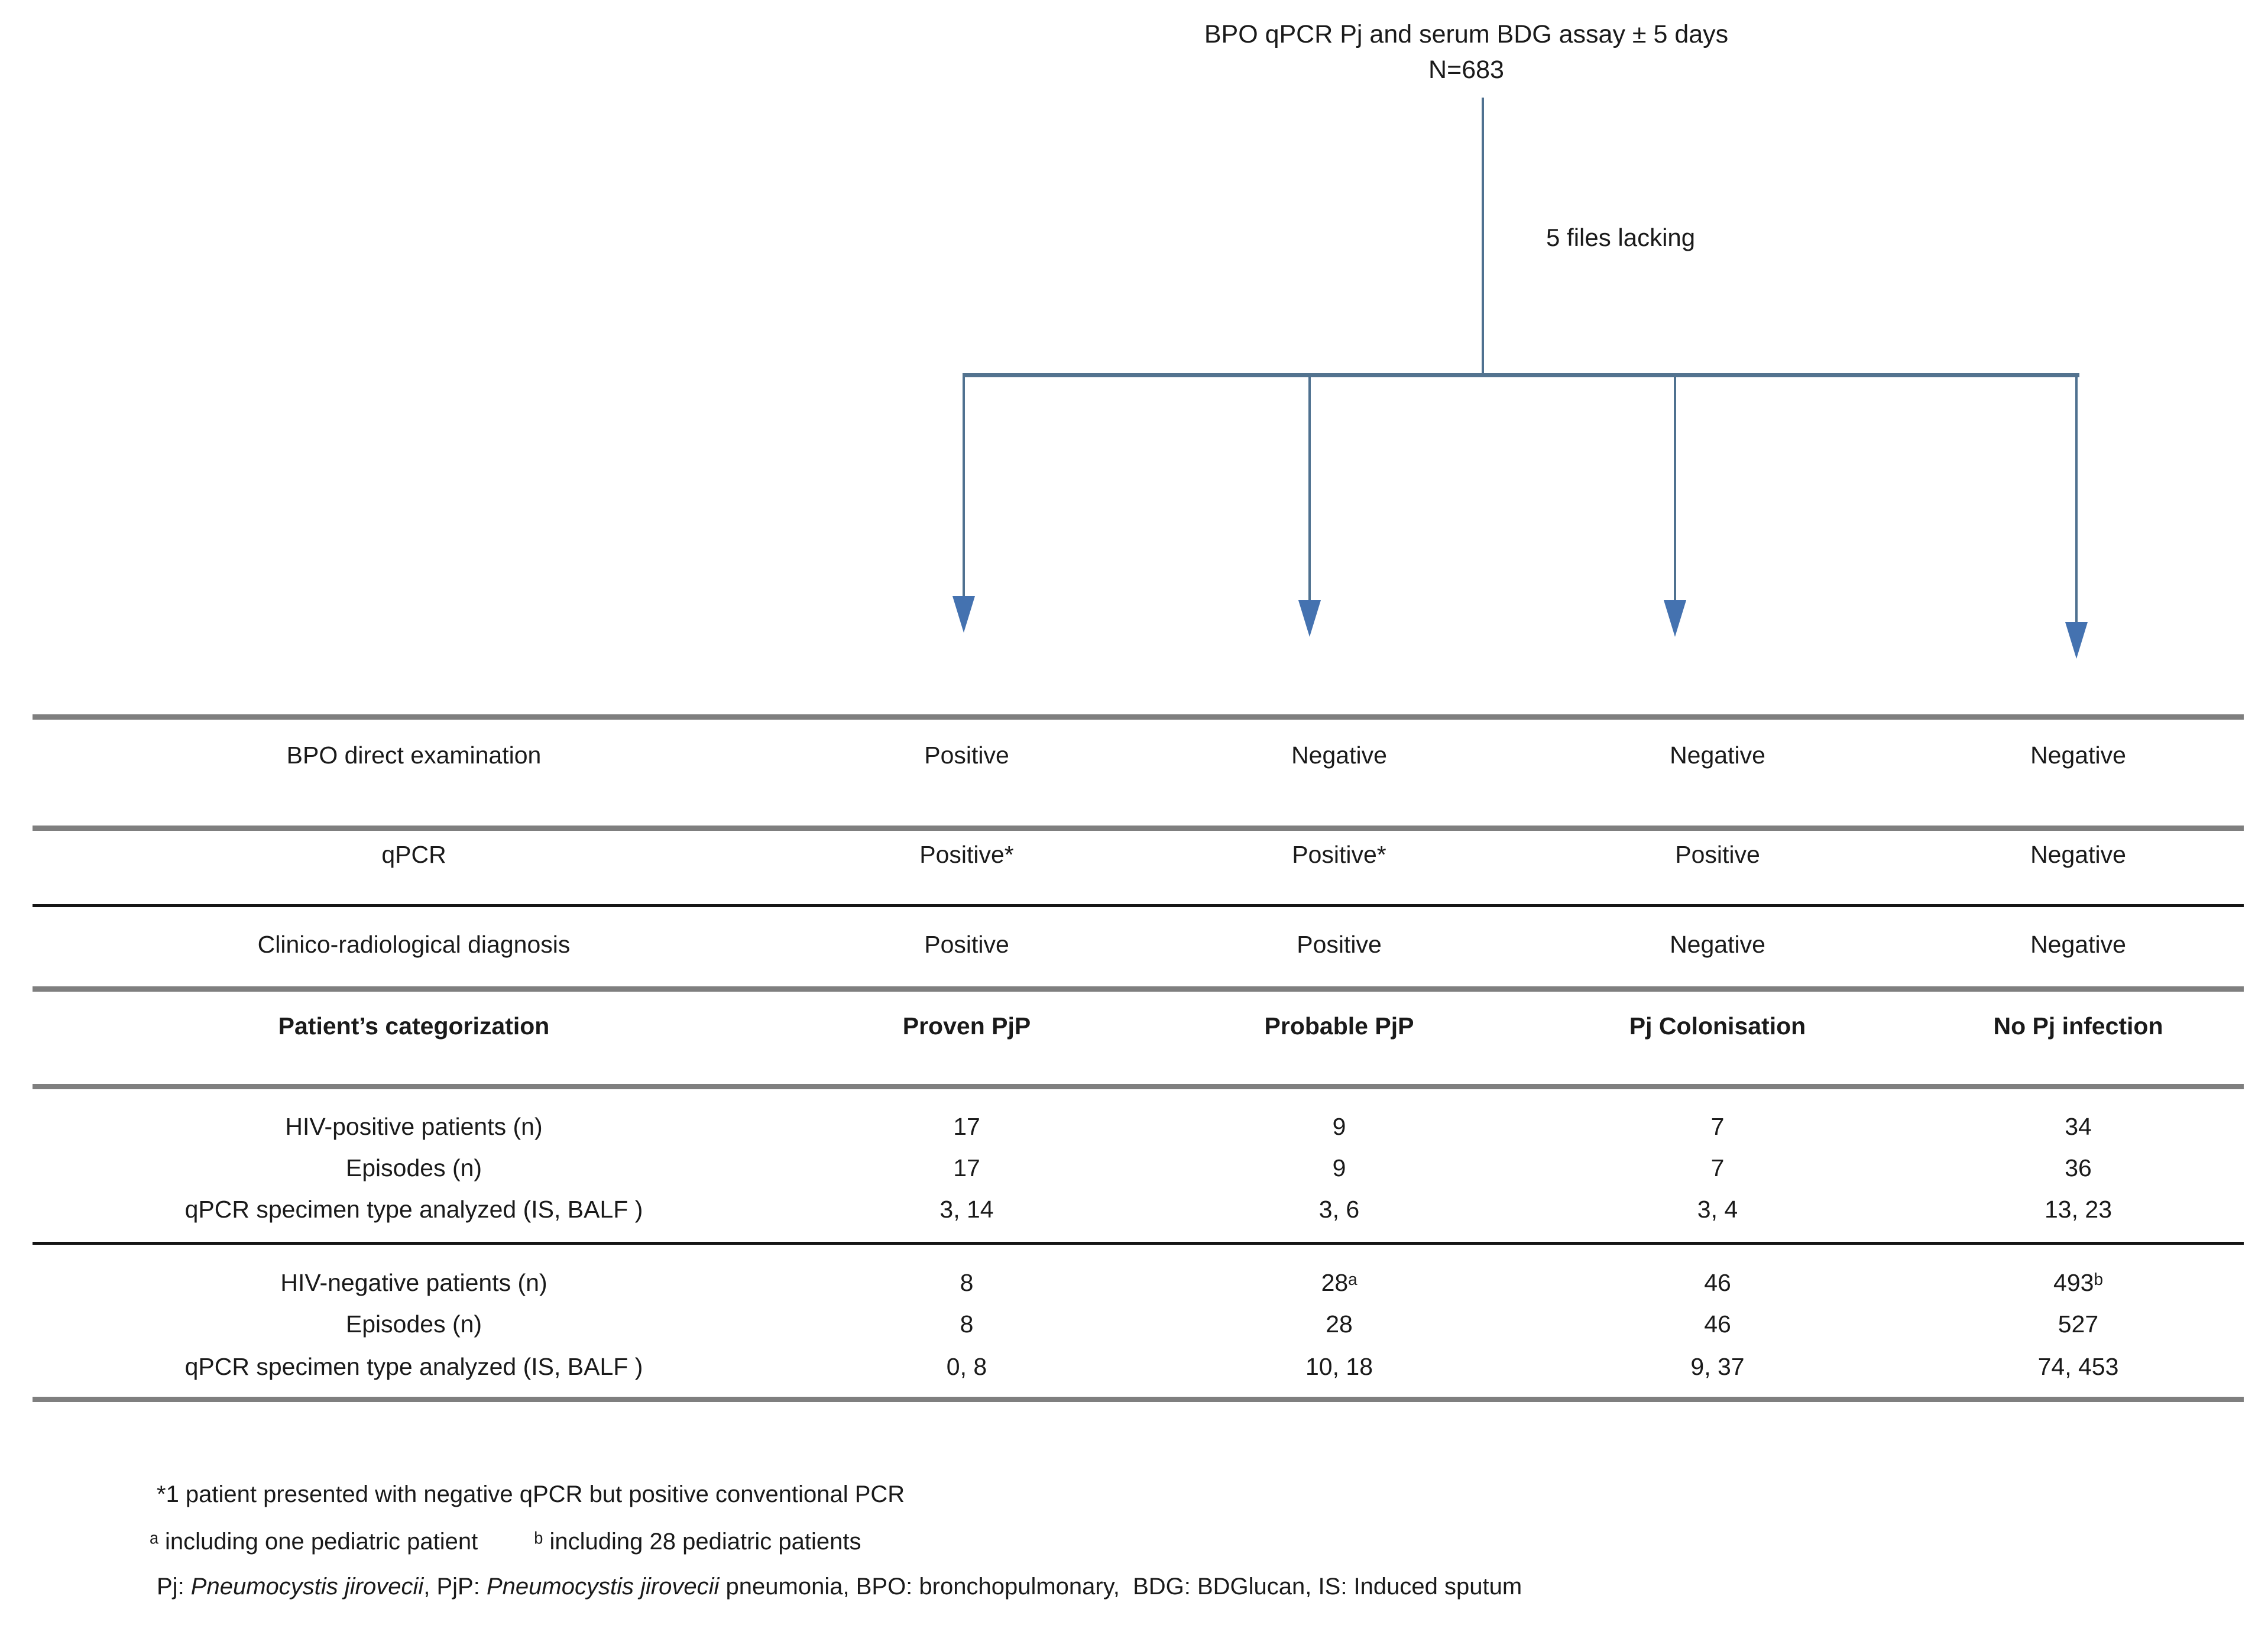 This screenshot has height=1625, width=2268. What do you see at coordinates (966, 1367) in the screenshot?
I see `table-cell: 0, 8` at bounding box center [966, 1367].